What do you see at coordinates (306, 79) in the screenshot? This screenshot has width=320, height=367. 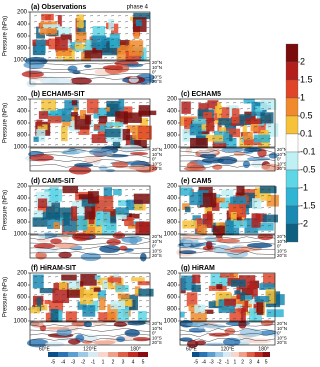 I see `colorbar-label: 1.5` at bounding box center [306, 79].